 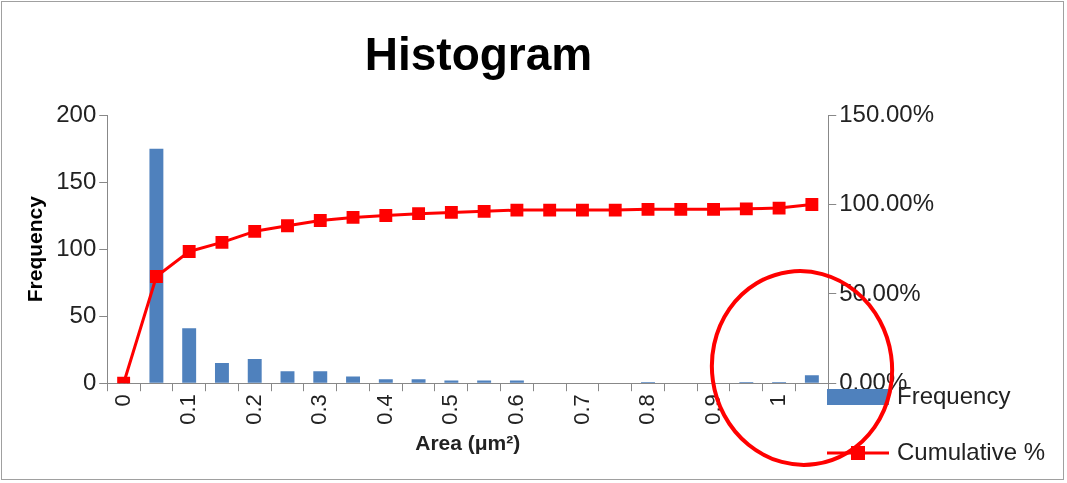 I want to click on legend-label: Cumulative %, so click(x=971, y=451).